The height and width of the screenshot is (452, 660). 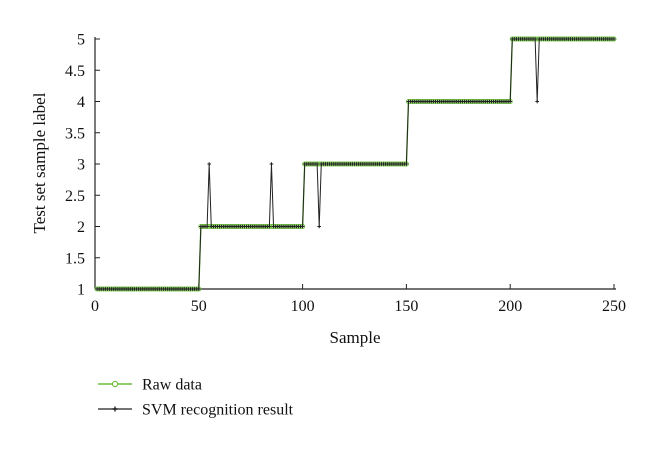 What do you see at coordinates (39, 162) in the screenshot?
I see `y-axis-label: Test set sample label` at bounding box center [39, 162].